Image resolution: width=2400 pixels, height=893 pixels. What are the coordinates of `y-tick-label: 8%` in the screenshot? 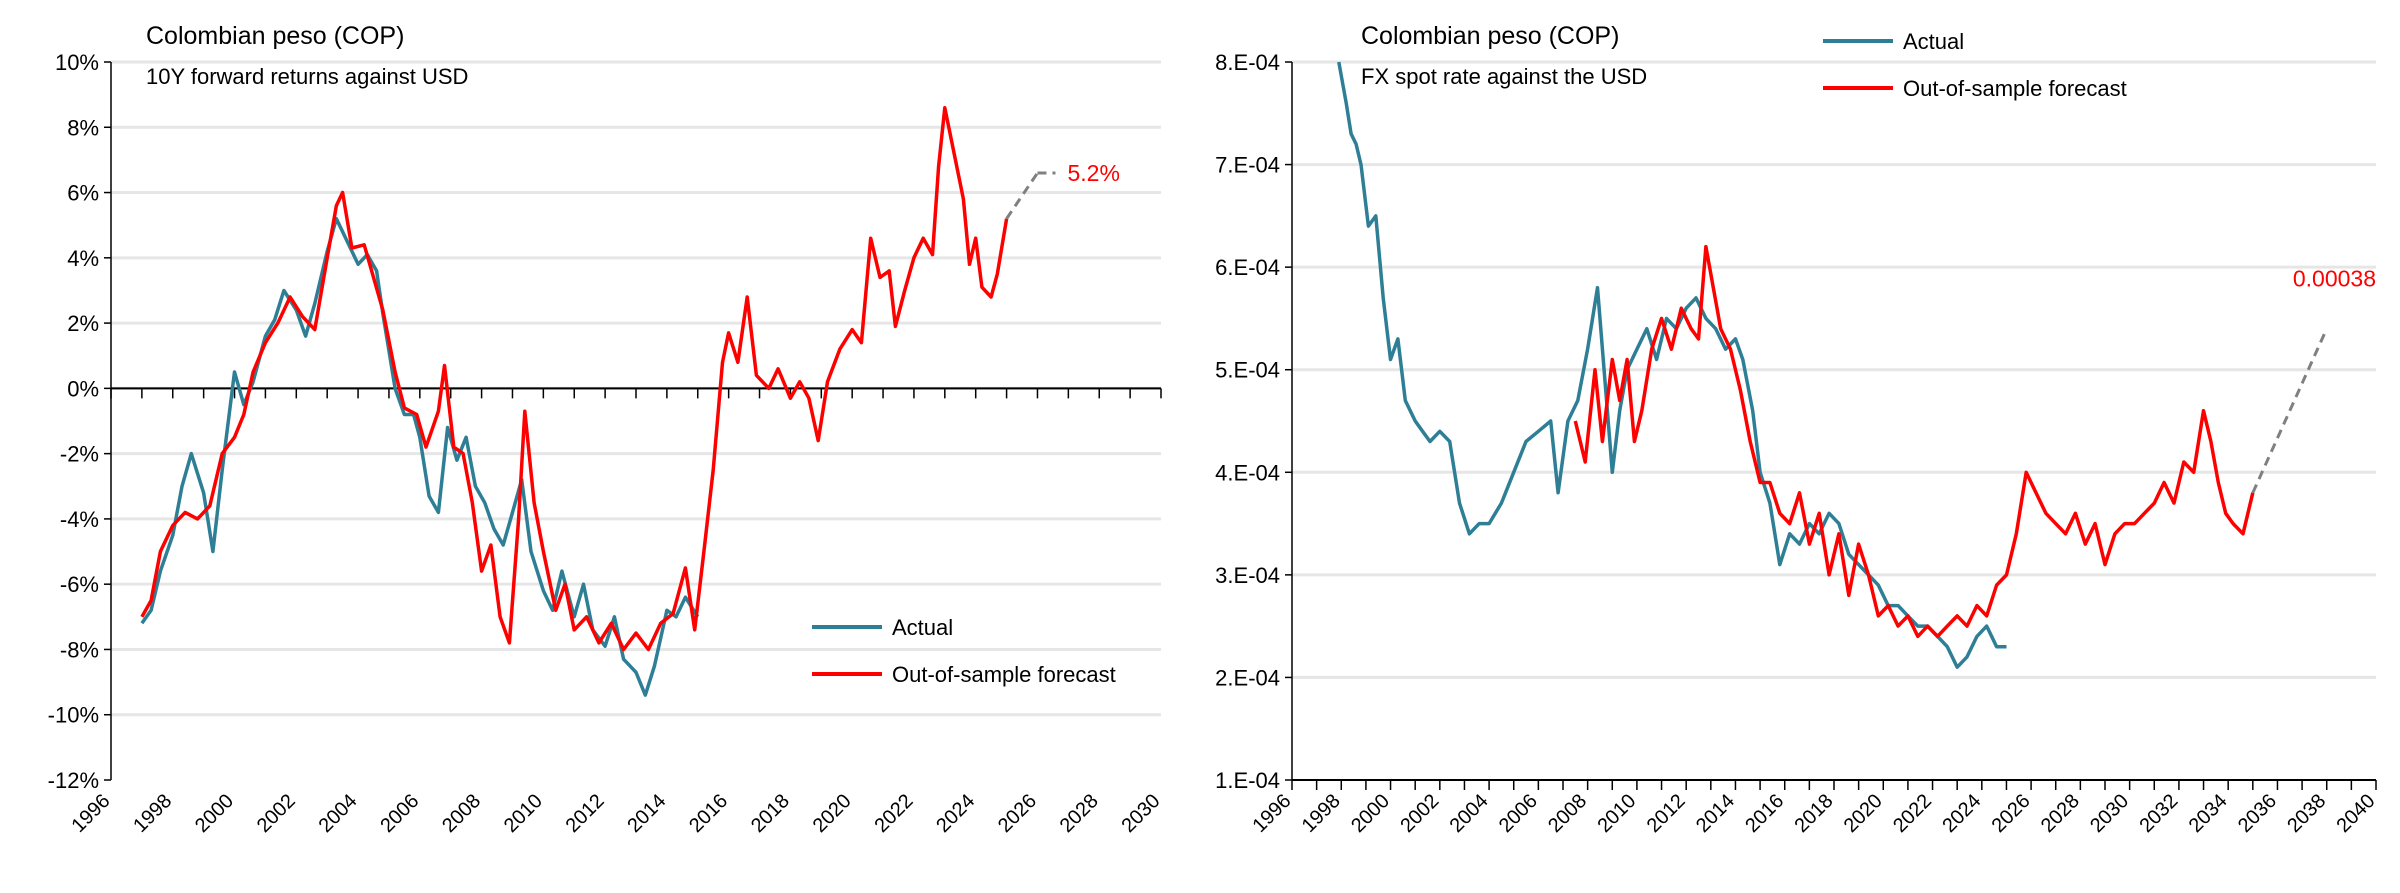 It's located at (83, 127).